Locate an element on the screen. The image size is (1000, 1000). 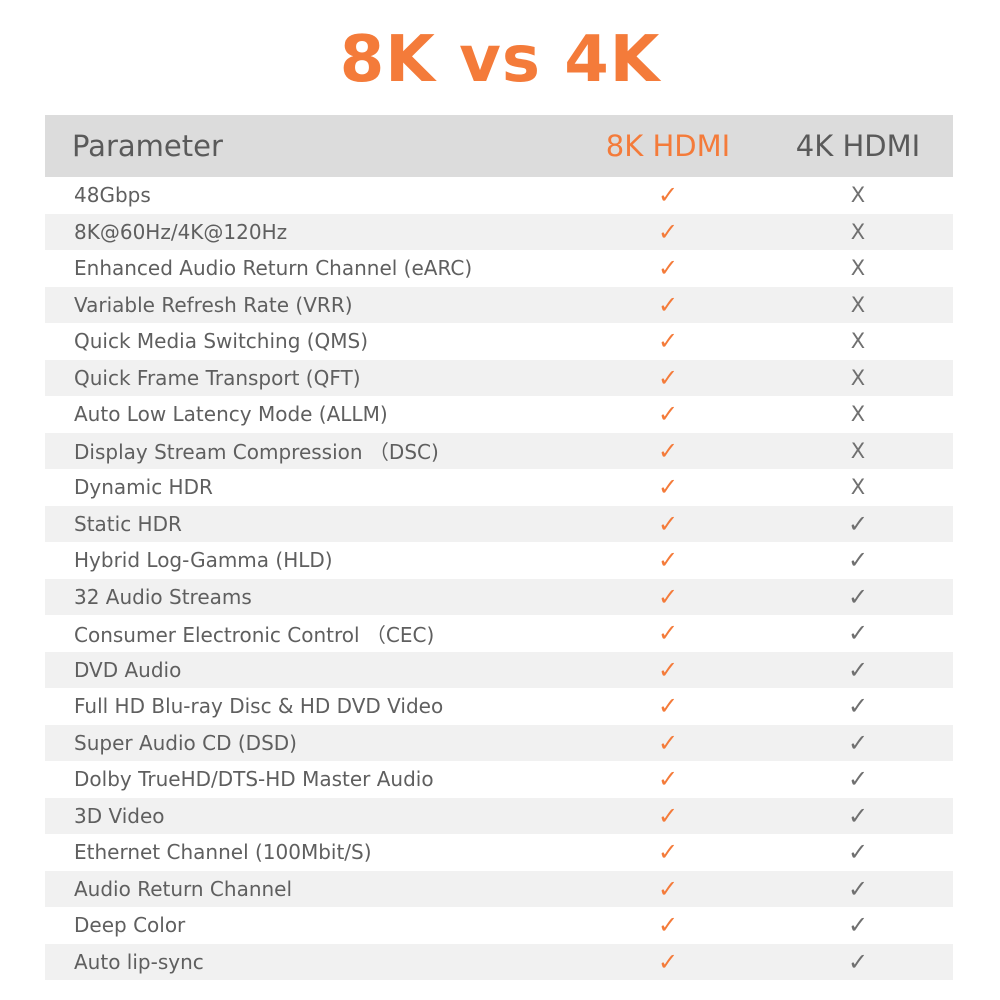
parameter-label: 8K@60Hz/4K@120Hz is located at coordinates (181, 231).